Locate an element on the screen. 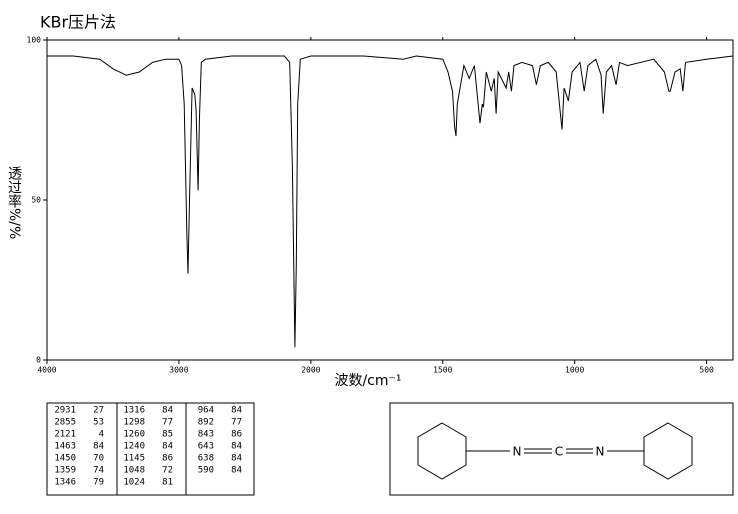  y-tick-label: 50 is located at coordinates (36, 200).